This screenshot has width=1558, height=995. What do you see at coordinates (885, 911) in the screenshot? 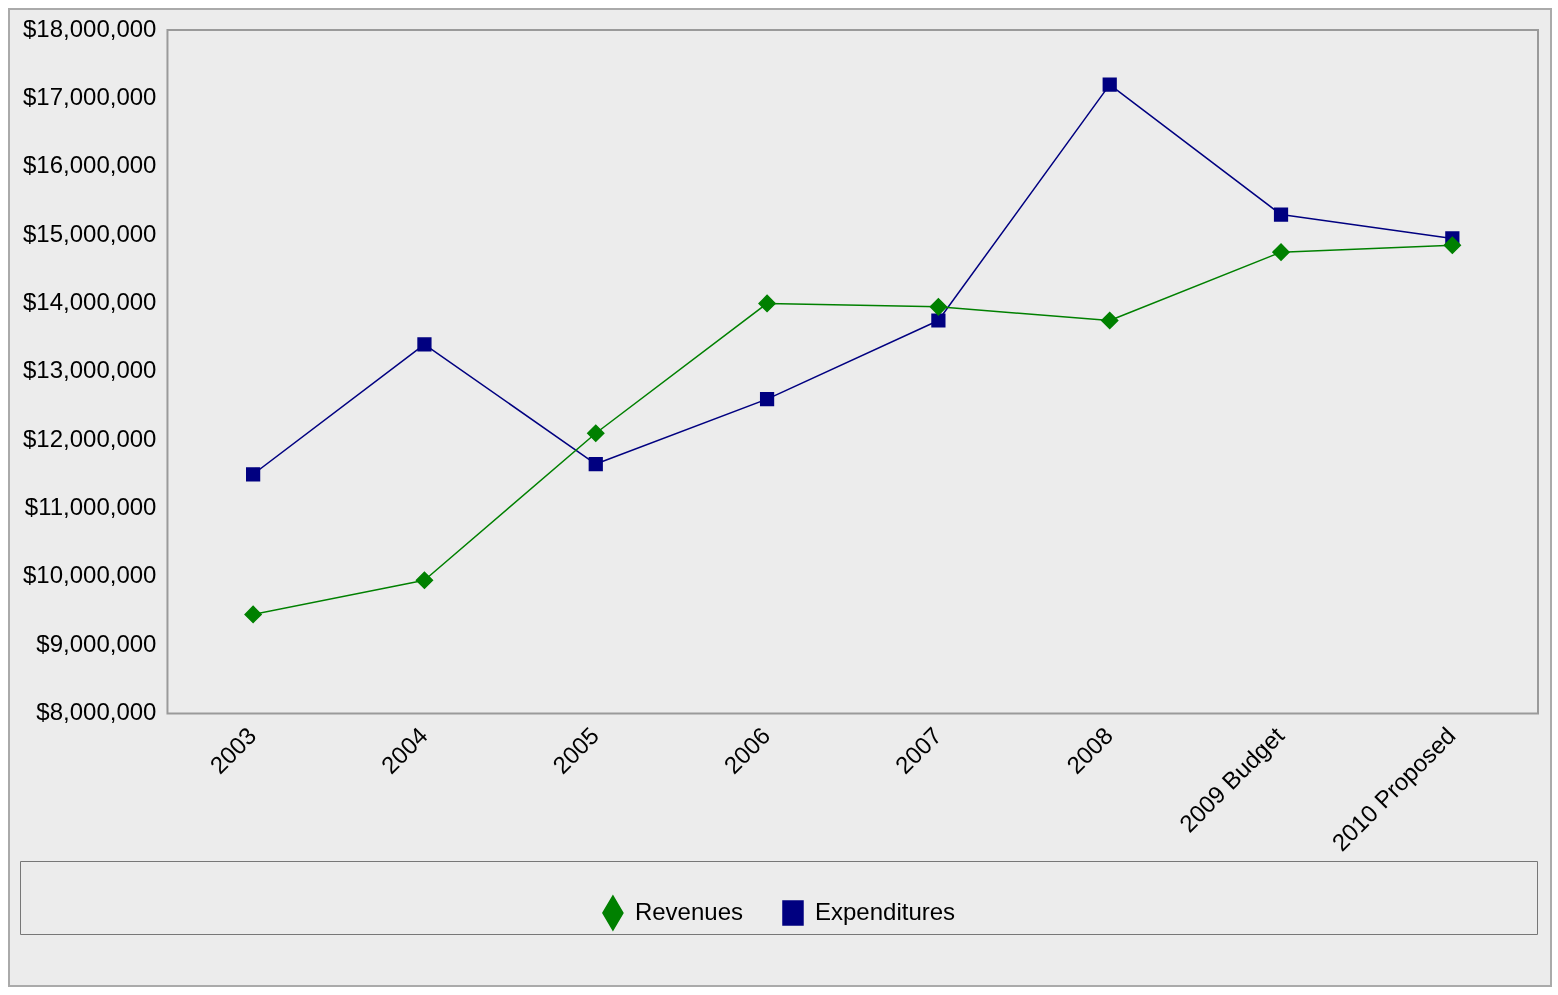
I see `legend-label: Expenditures` at bounding box center [885, 911].